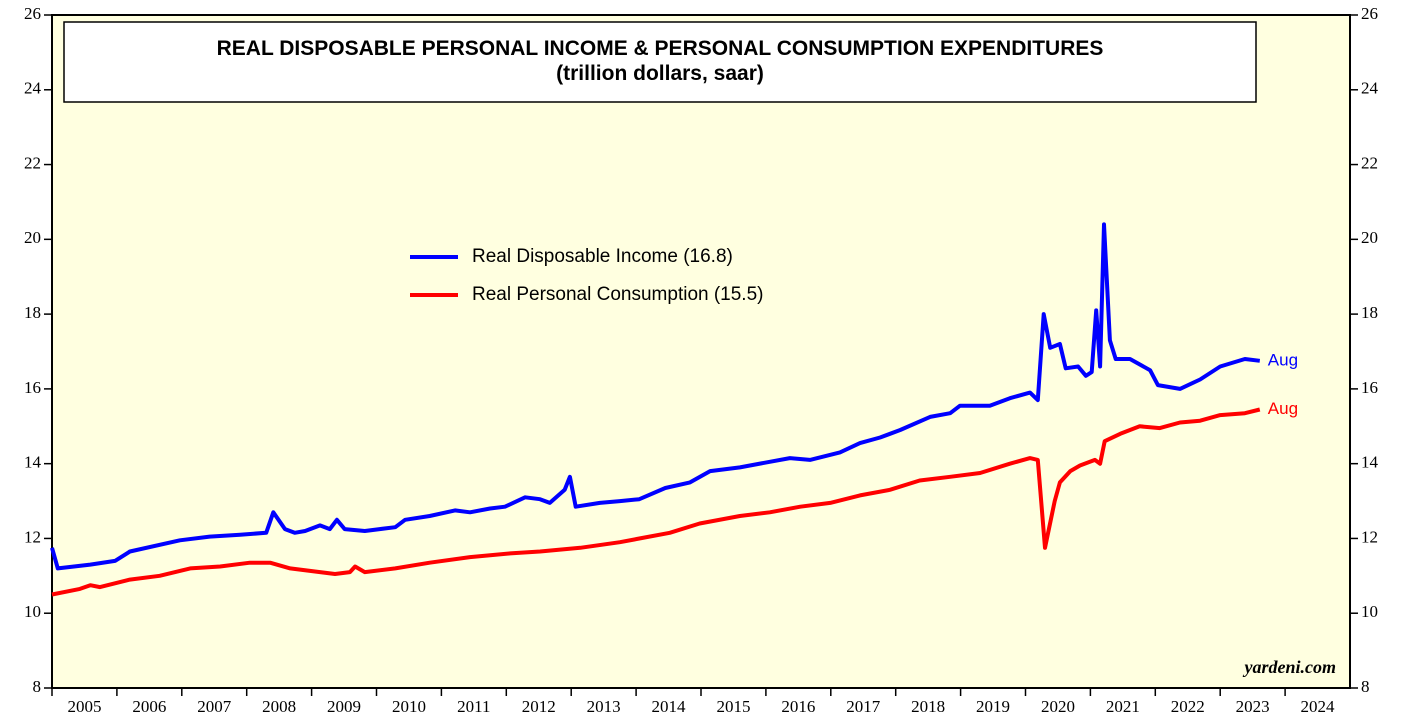  Describe the element at coordinates (32, 536) in the screenshot. I see `y-tick-label: 12` at that location.